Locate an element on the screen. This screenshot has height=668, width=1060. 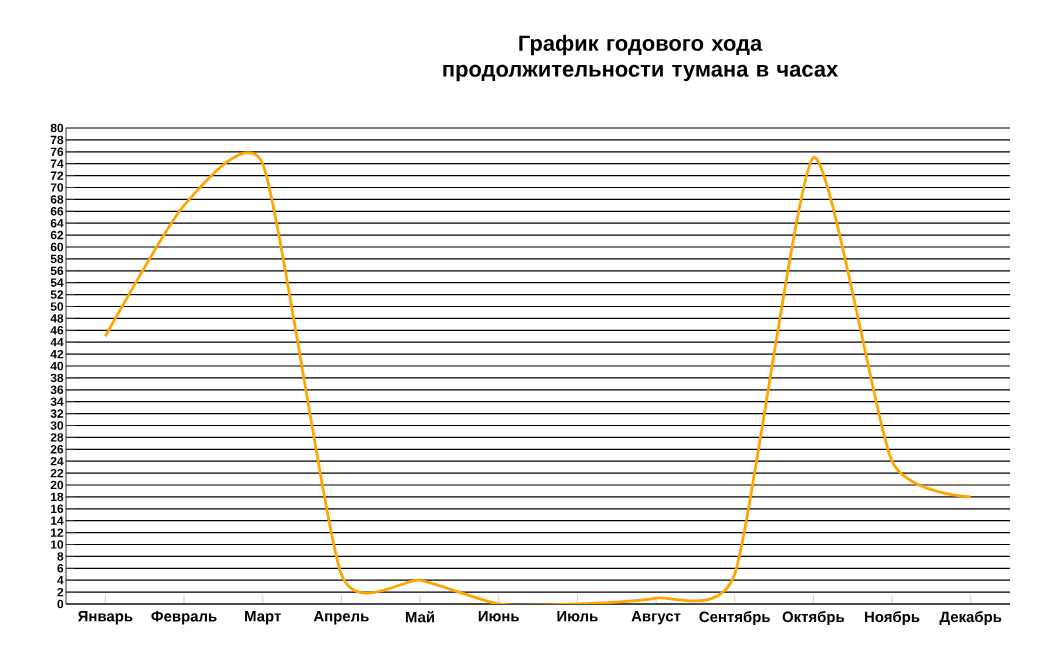
chart-title: График годового хода продолжительности тумана в часах is located at coordinates (641, 58).